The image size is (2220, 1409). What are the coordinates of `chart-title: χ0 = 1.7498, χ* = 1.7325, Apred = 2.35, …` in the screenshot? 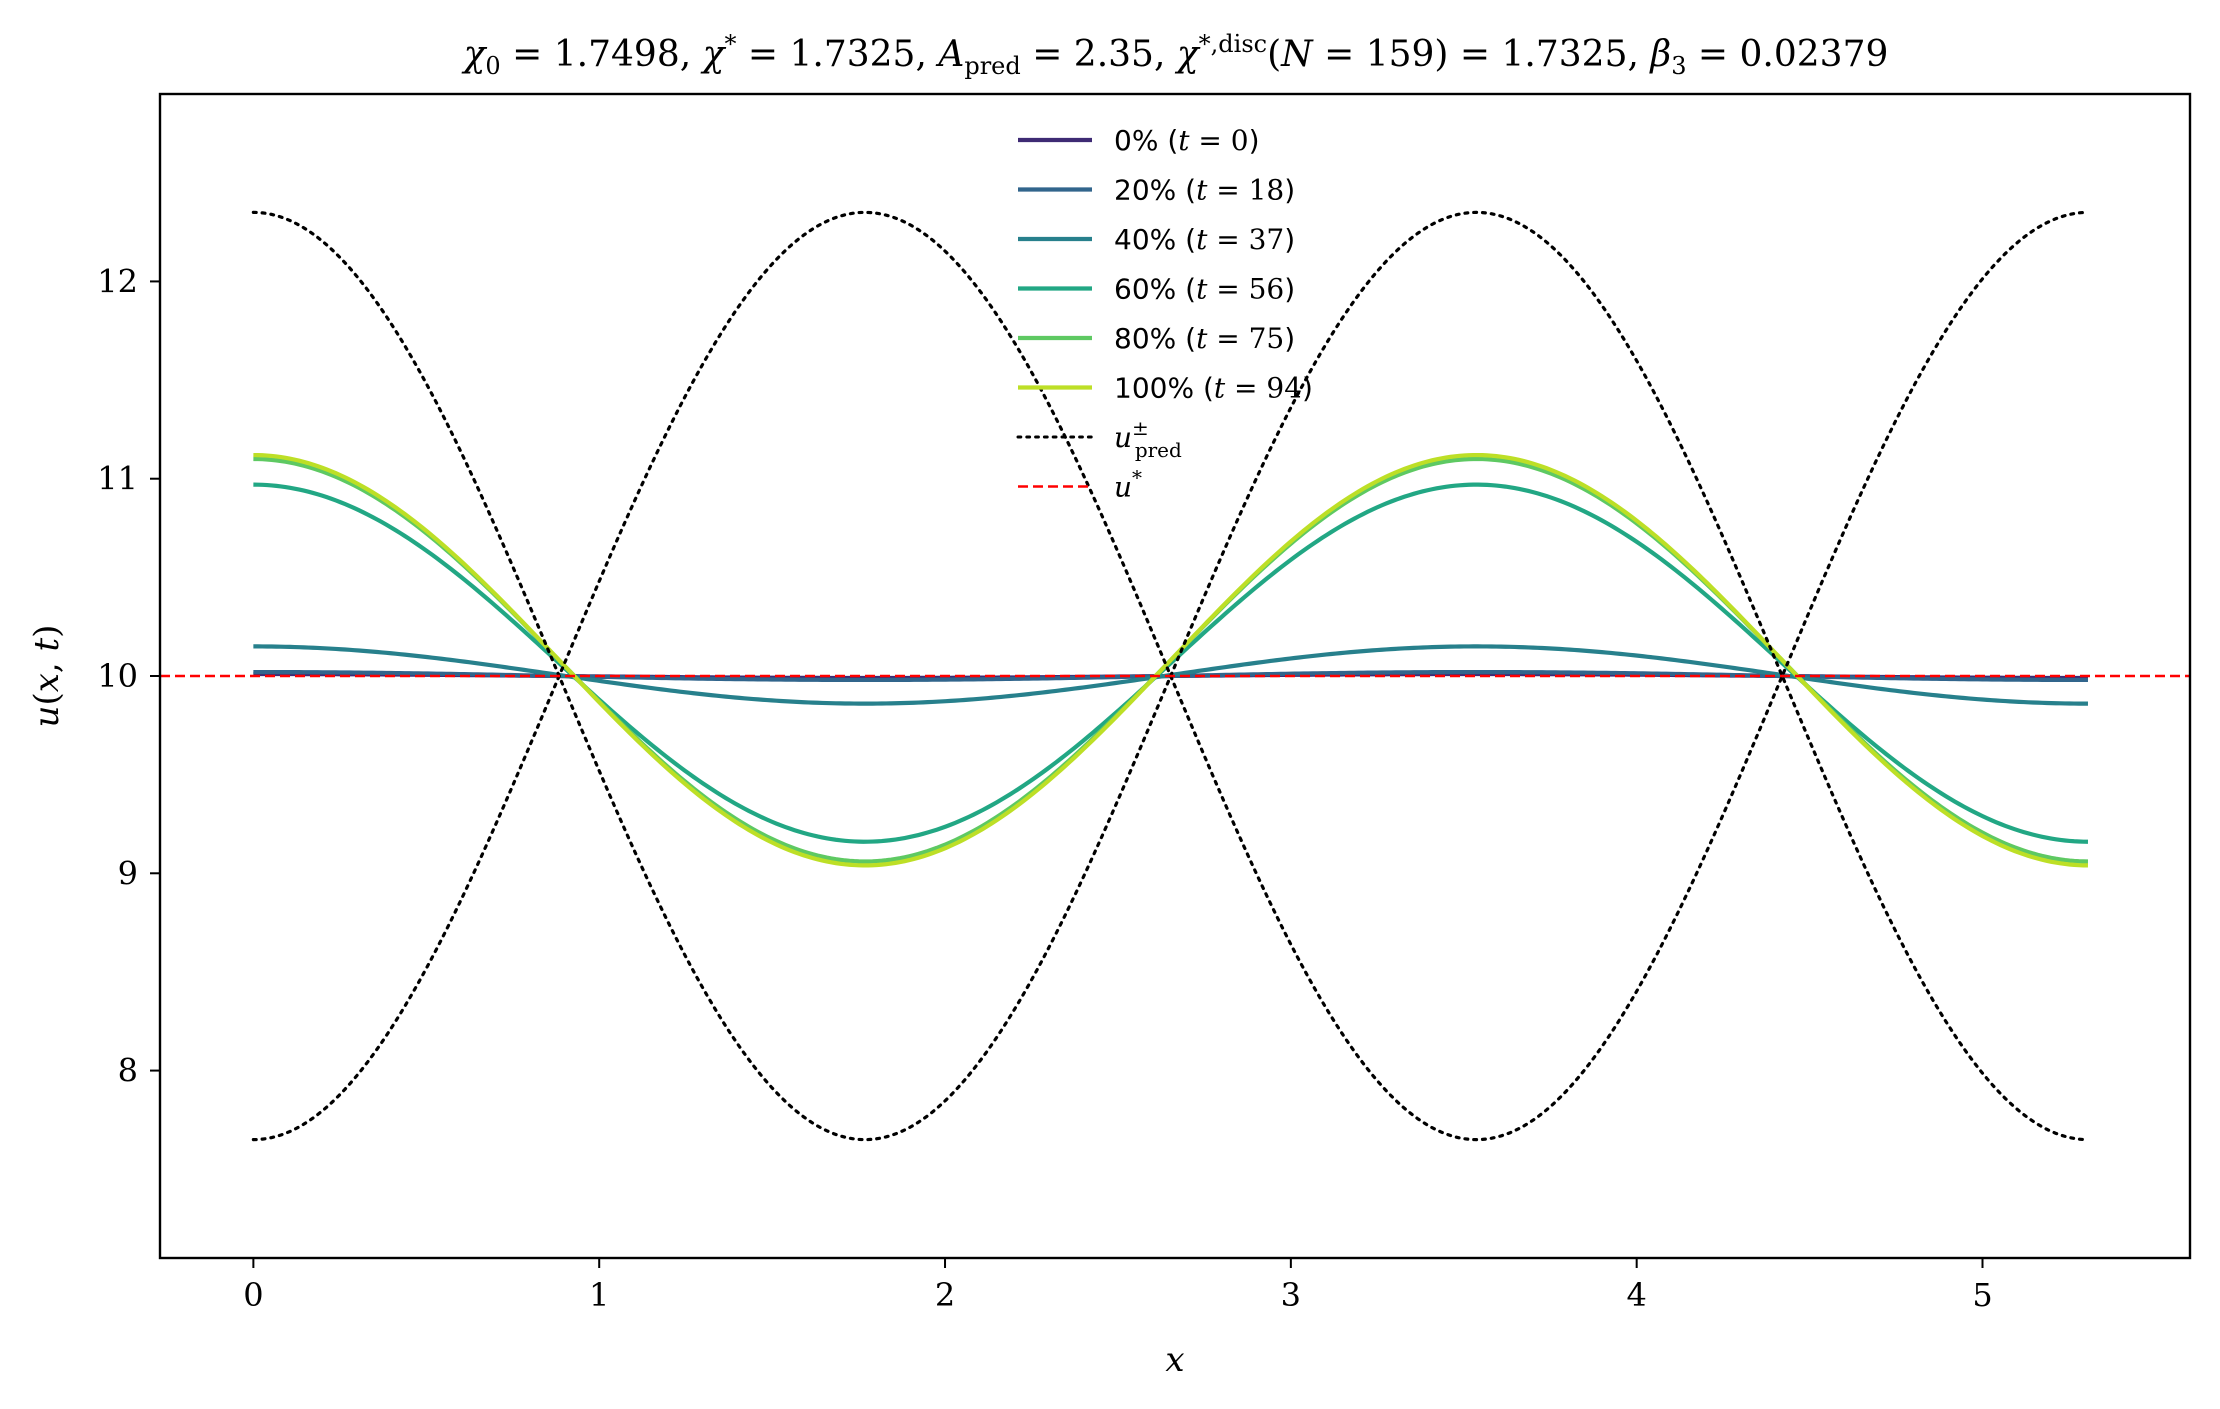 It's located at (1175, 55).